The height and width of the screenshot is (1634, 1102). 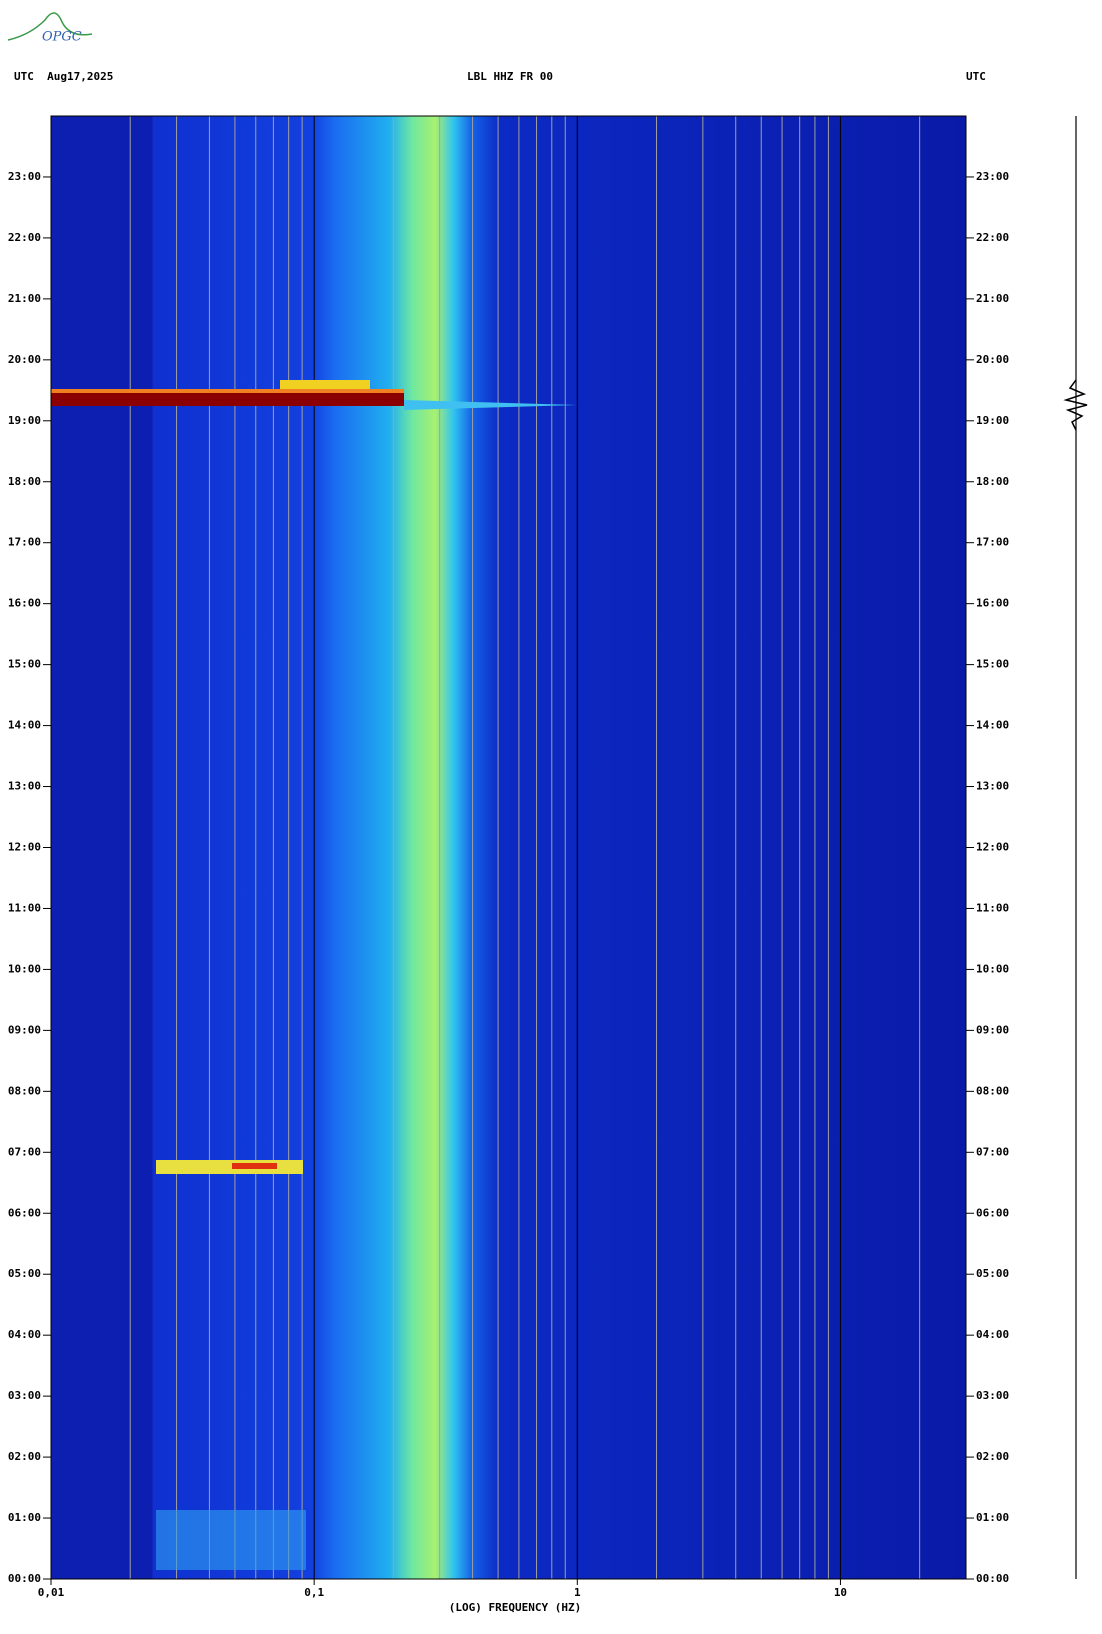 What do you see at coordinates (976, 76) in the screenshot?
I see `header-right: UTC` at bounding box center [976, 76].